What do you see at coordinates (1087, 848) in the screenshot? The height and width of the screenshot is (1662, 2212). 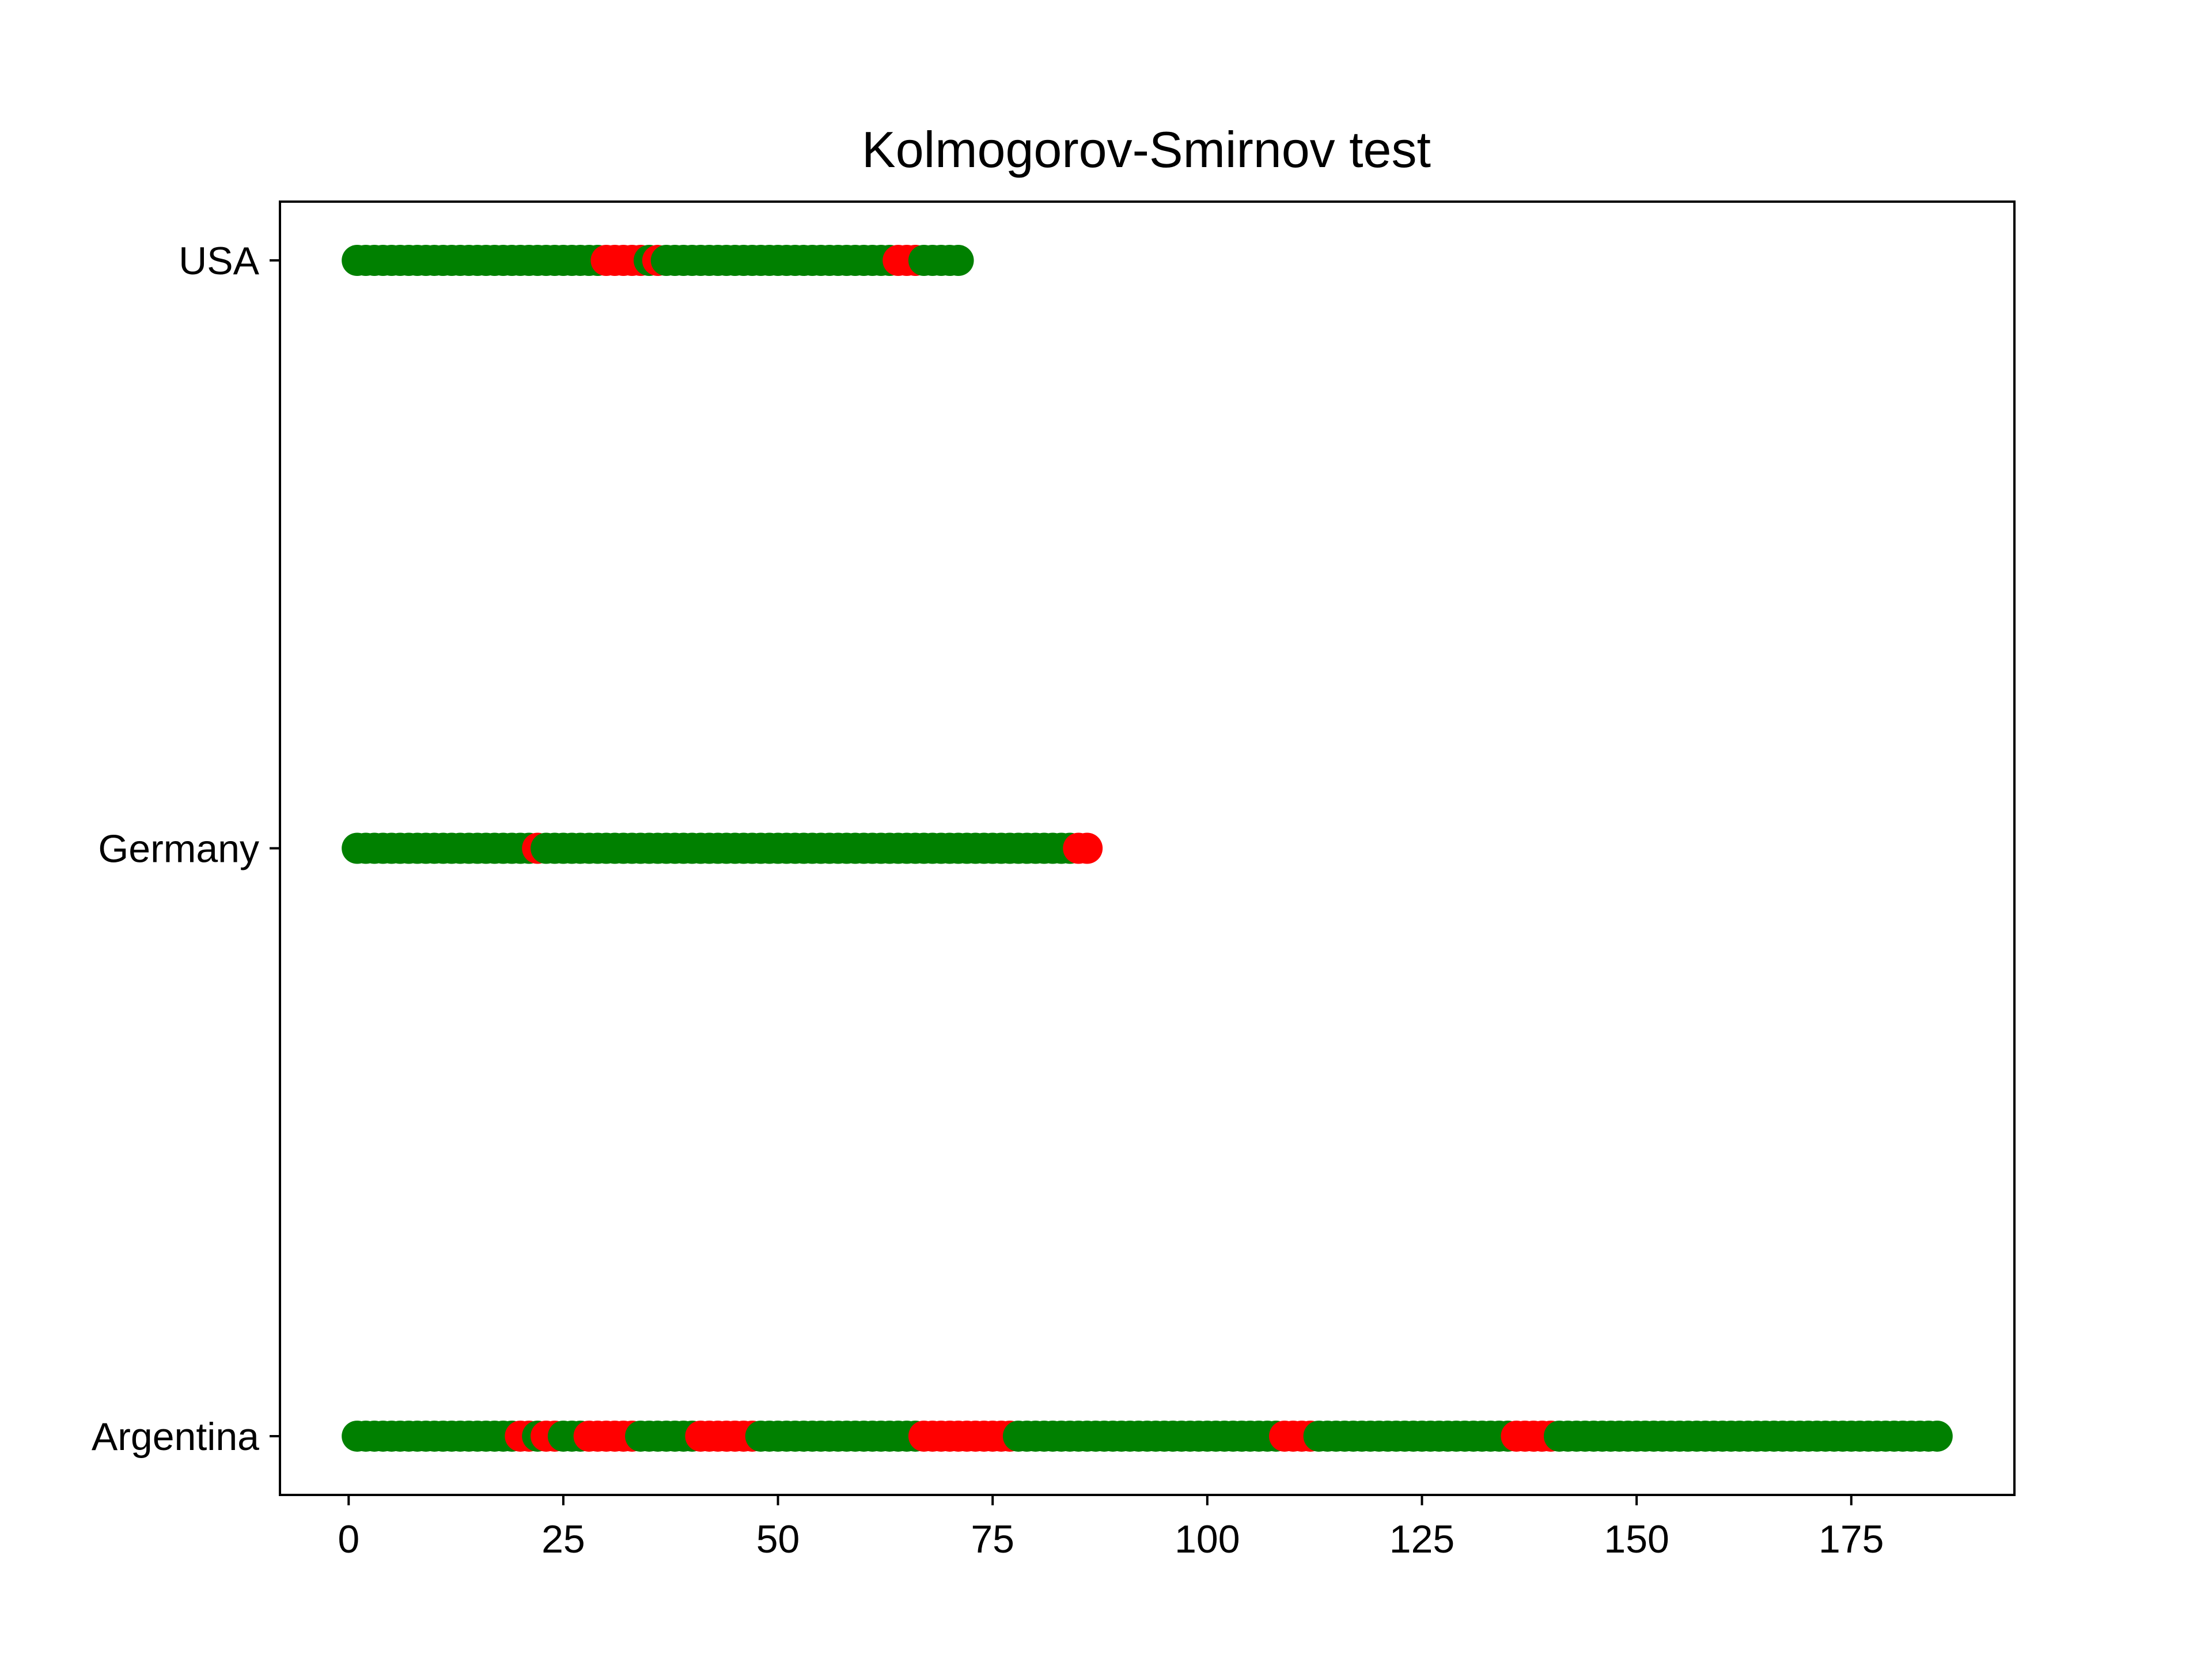 I see `data-point-fail` at bounding box center [1087, 848].